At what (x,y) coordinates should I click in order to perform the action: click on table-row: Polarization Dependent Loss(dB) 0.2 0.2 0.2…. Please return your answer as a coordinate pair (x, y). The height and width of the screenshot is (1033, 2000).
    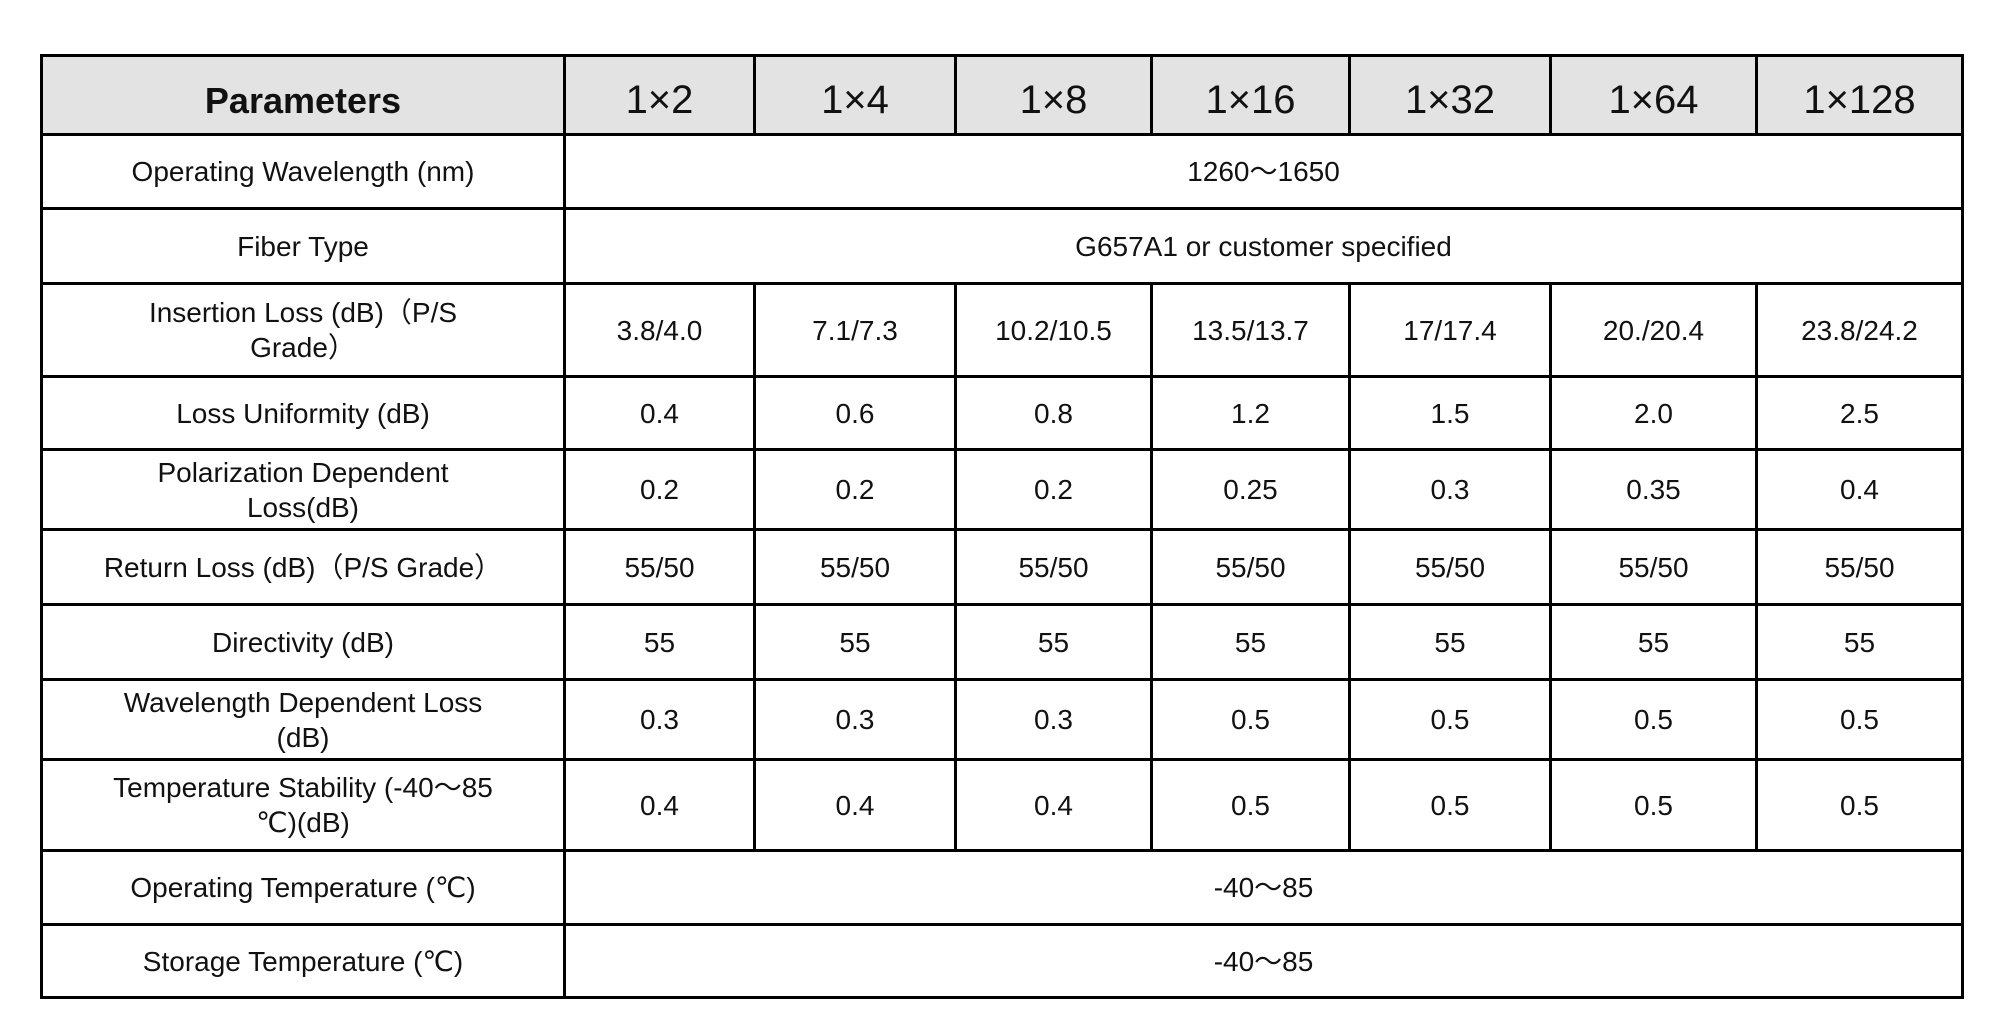
    Looking at the image, I should click on (1002, 489).